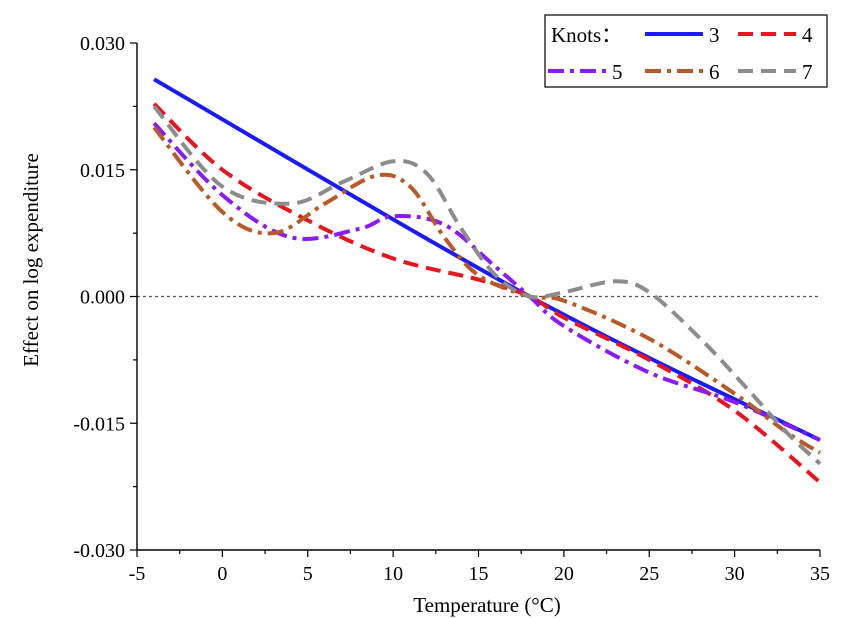  I want to click on x-tick-label: 15, so click(479, 574).